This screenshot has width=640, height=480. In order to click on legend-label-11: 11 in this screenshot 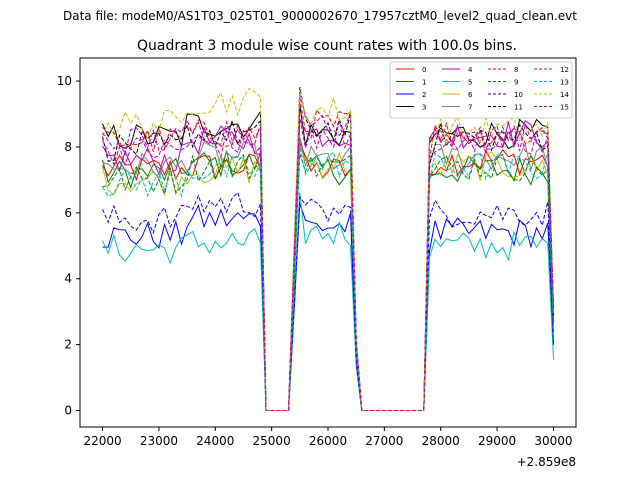, I will do `click(518, 108)`.